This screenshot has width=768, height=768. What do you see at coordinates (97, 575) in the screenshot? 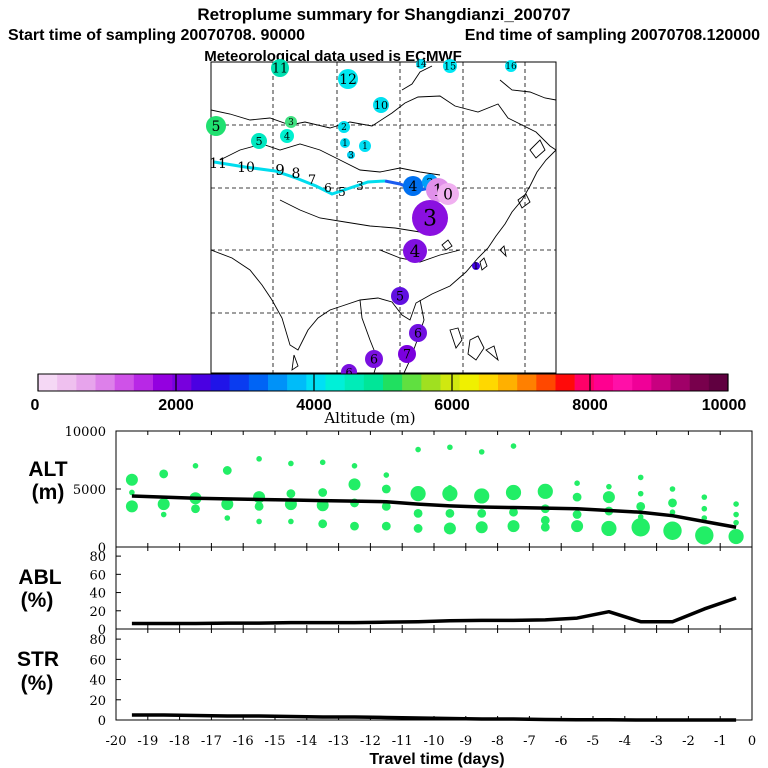
I see `abl-y-tick-label: 60` at bounding box center [97, 575].